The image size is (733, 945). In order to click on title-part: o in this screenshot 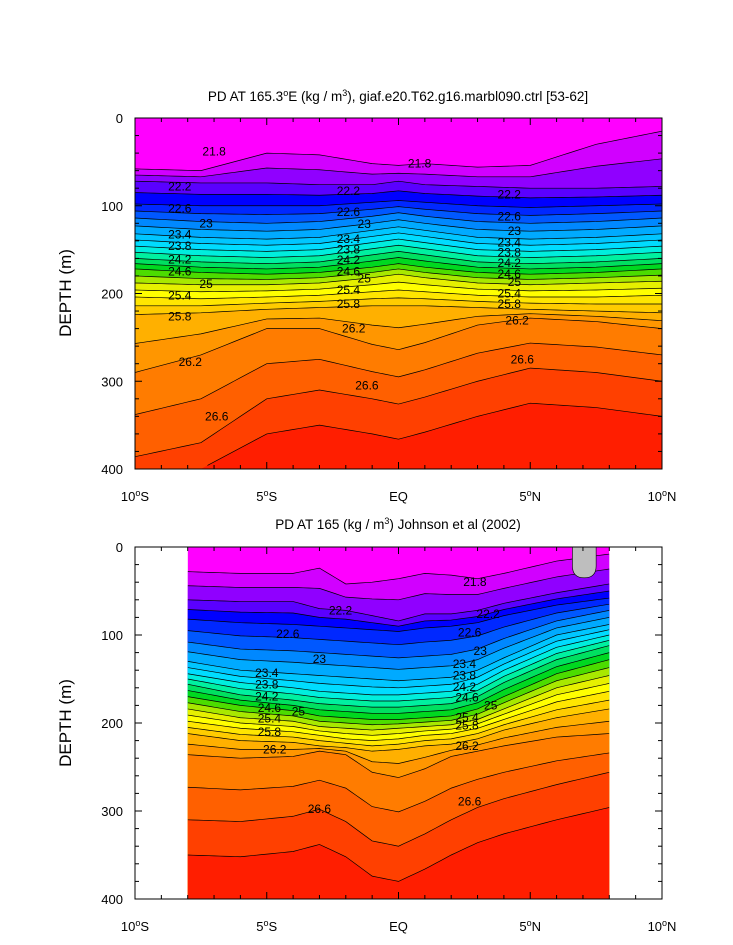, I will do `click(285, 93)`.